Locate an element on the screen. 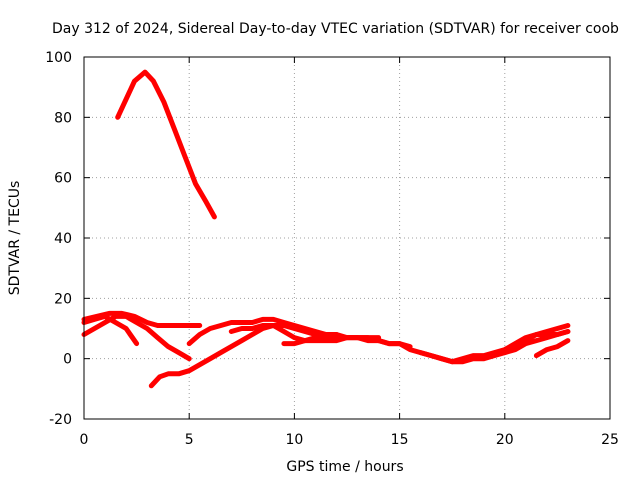 Image resolution: width=640 pixels, height=480 pixels. y-tick-label: 0 is located at coordinates (67, 360).